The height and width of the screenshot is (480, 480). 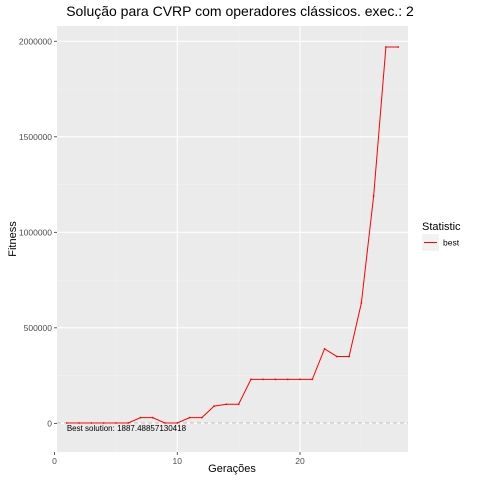 I want to click on y-tick-label: 2000000, so click(x=35, y=41).